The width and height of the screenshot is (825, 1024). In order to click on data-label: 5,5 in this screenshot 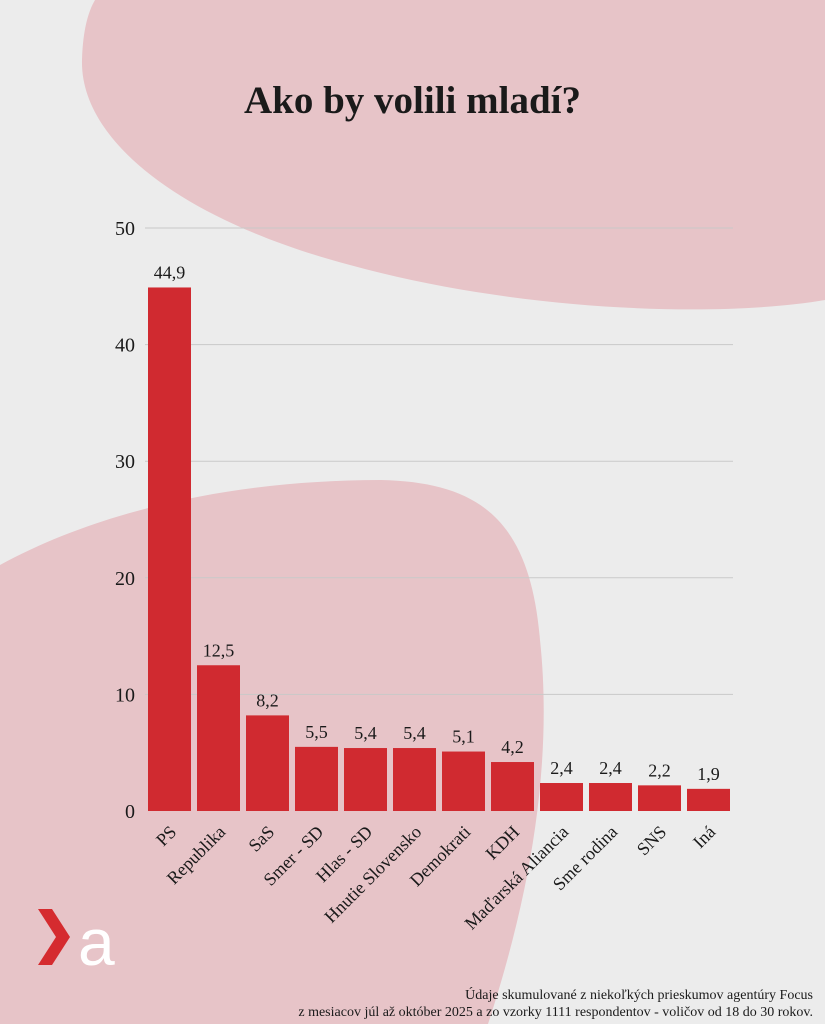, I will do `click(316, 732)`.